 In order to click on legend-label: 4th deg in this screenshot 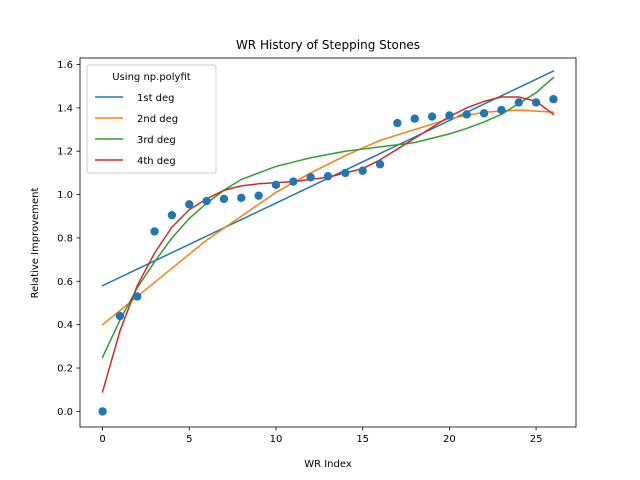, I will do `click(156, 161)`.